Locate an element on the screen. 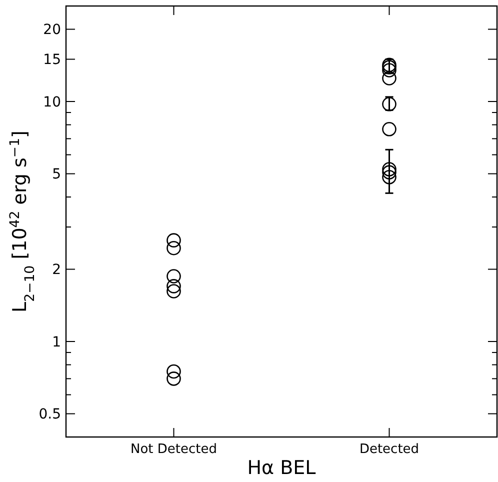  y-tick-label: 10 is located at coordinates (52, 102).